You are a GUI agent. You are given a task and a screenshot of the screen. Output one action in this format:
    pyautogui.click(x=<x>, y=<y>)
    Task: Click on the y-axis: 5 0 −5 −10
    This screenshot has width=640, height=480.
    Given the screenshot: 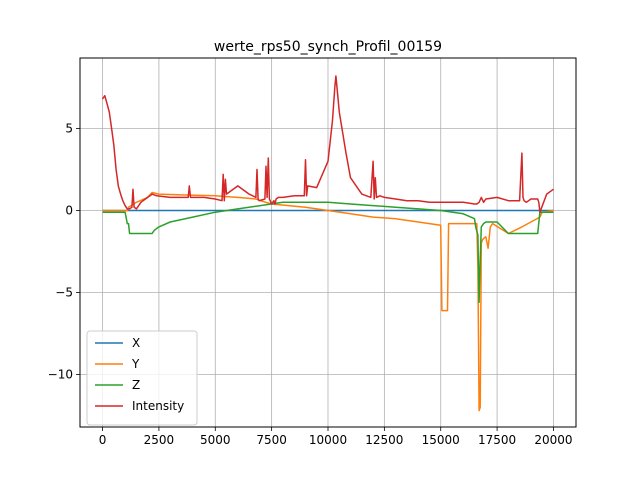 What is the action you would take?
    pyautogui.click(x=64, y=252)
    